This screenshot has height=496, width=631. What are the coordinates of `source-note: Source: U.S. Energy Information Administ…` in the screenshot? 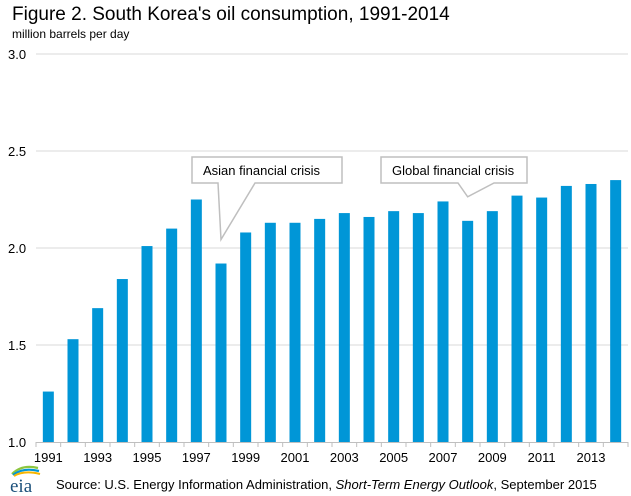 It's located at (326, 484).